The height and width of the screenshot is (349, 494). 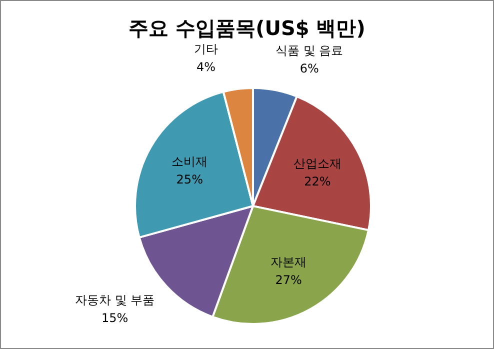 What do you see at coordinates (310, 51) in the screenshot?
I see `slice-label: 식품 및 음료` at bounding box center [310, 51].